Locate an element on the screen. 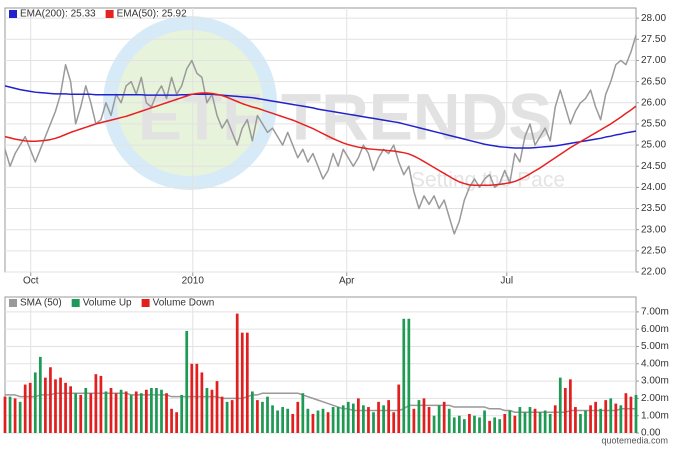 This screenshot has width=673, height=449. y-tick-label: 27.50 is located at coordinates (653, 39).